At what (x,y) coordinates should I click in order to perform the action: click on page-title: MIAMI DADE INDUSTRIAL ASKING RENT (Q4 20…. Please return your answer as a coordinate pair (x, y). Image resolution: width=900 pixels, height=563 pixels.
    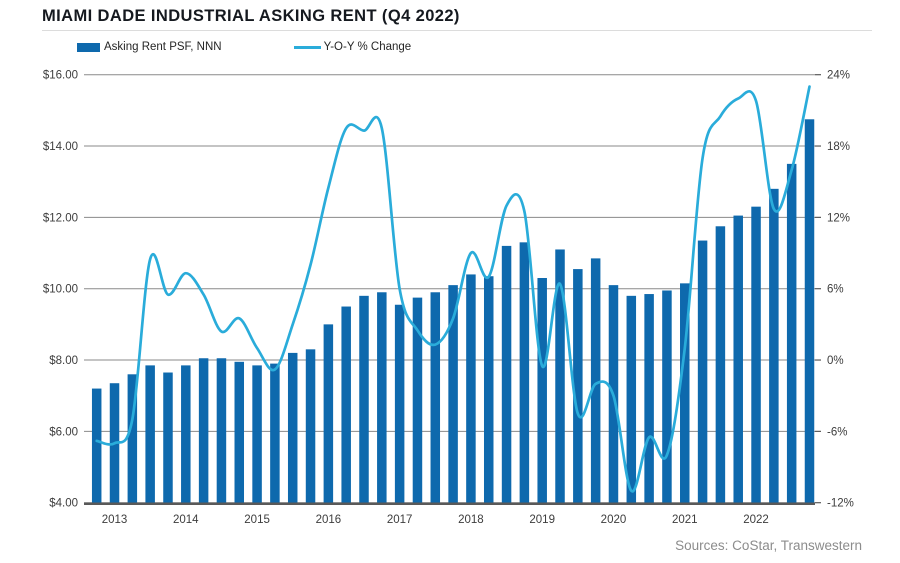
    Looking at the image, I should click on (251, 16).